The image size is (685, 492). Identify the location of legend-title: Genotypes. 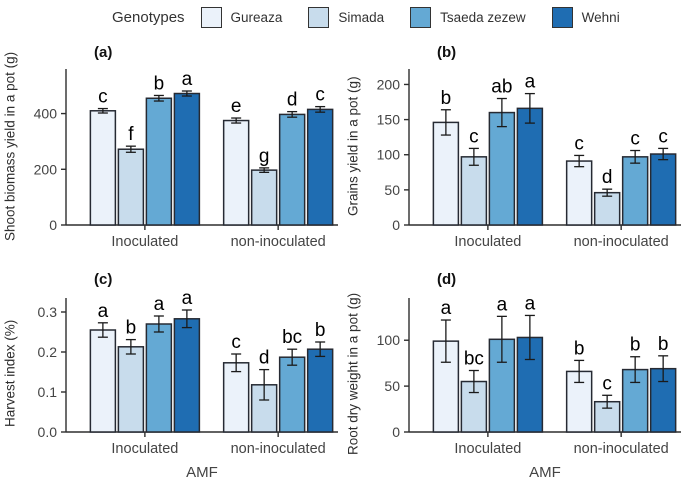
(148, 17).